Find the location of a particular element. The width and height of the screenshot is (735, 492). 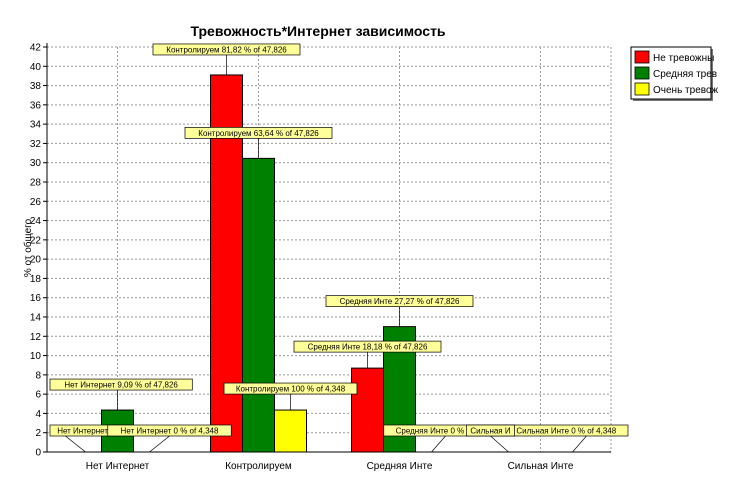

y-tick-label: 32 is located at coordinates (36, 144).